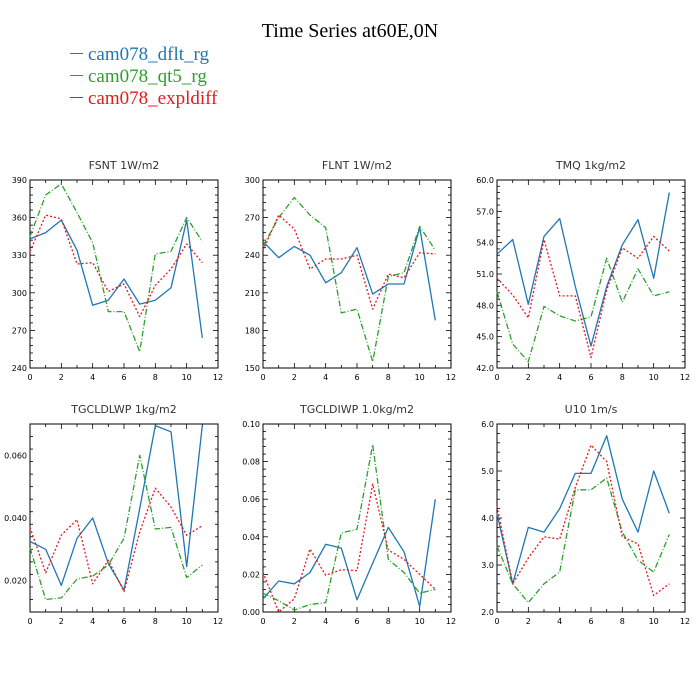 Image resolution: width=700 pixels, height=700 pixels. What do you see at coordinates (252, 330) in the screenshot?
I see `y-tick-label: 180` at bounding box center [252, 330].